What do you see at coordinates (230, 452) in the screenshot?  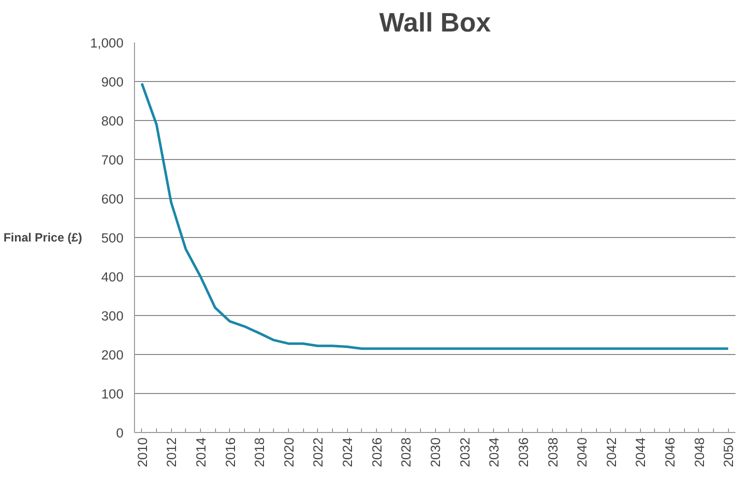 I see `x-tick-label: 2016` at bounding box center [230, 452].